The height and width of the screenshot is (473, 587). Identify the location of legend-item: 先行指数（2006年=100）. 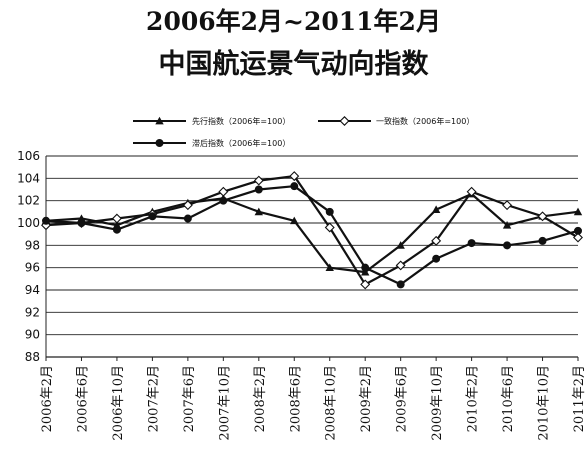
(211, 121).